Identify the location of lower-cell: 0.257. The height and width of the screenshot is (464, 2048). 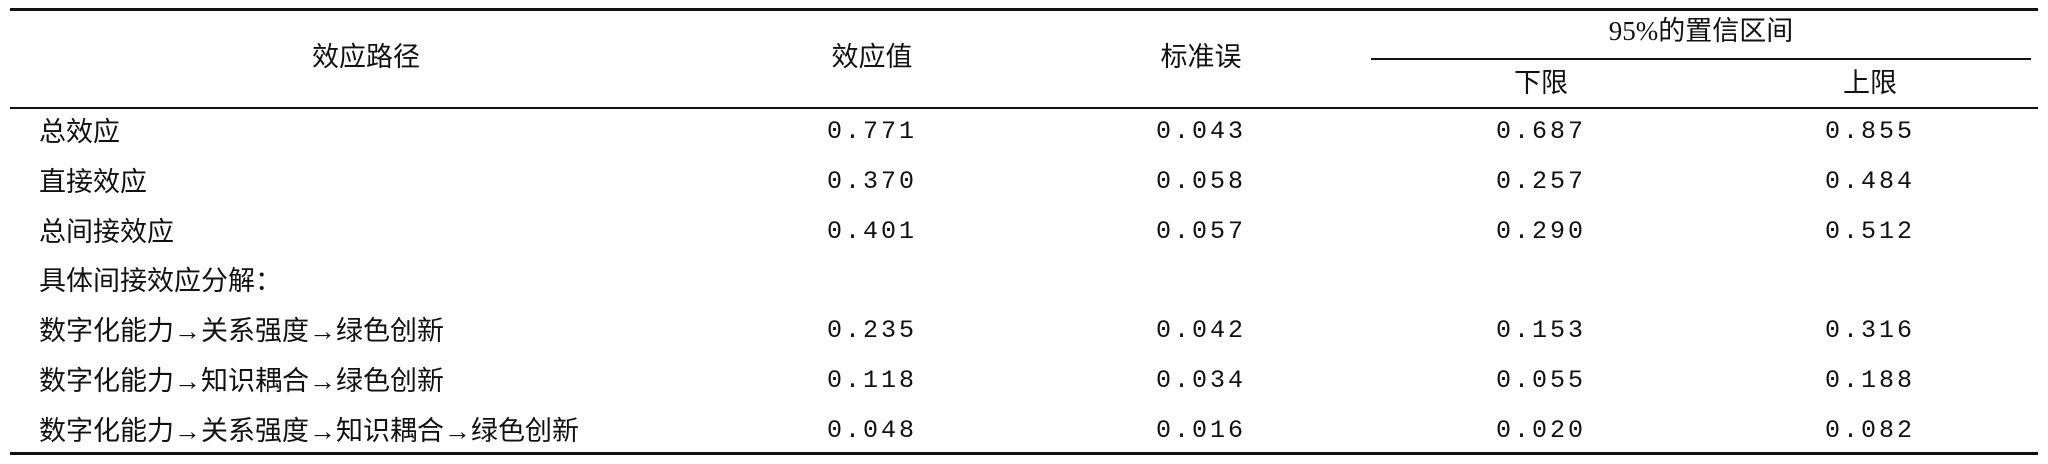
(1541, 181).